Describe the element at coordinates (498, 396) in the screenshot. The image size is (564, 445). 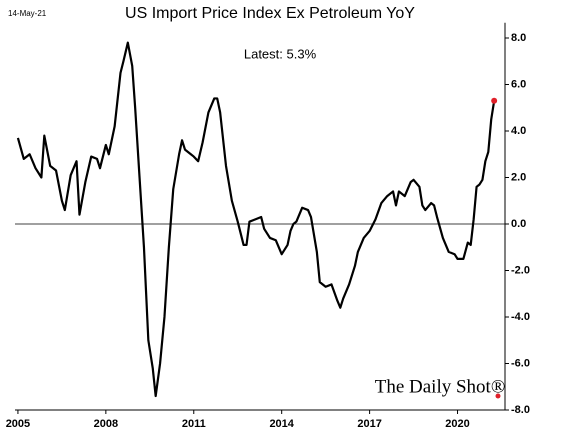
I see `logo-dot` at that location.